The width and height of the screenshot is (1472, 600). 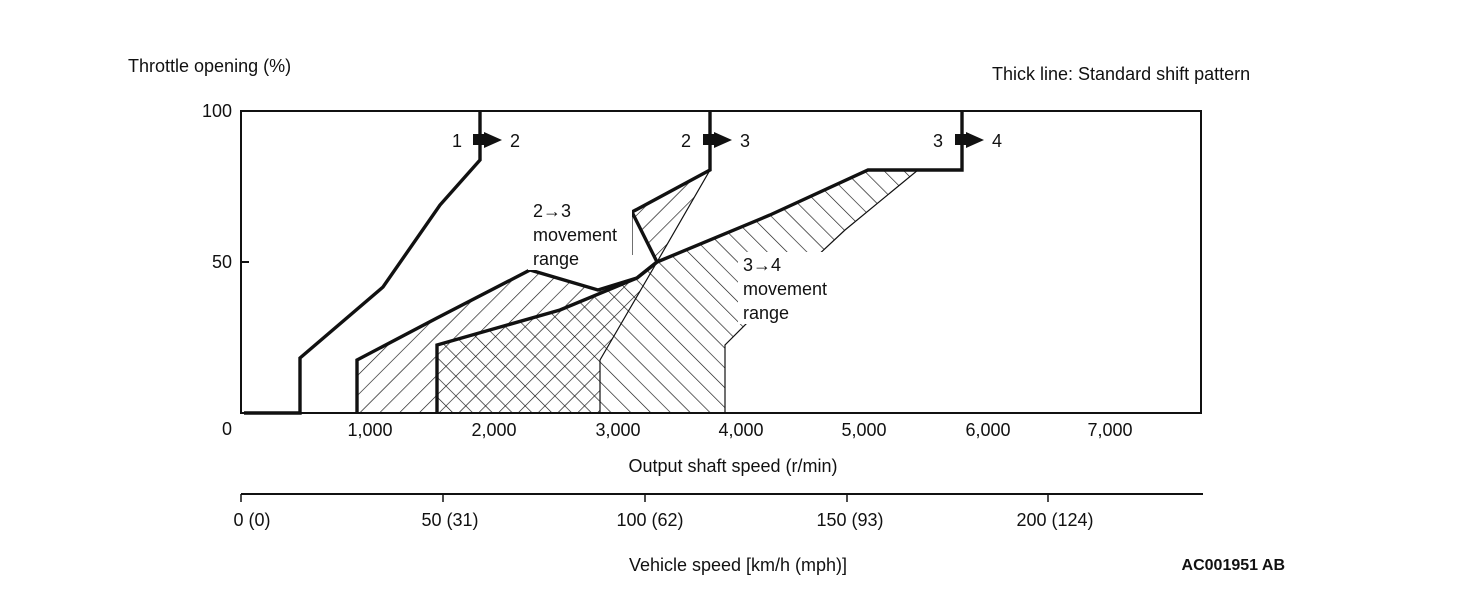 I want to click on x-tick-label: 3,000, so click(x=617, y=430).